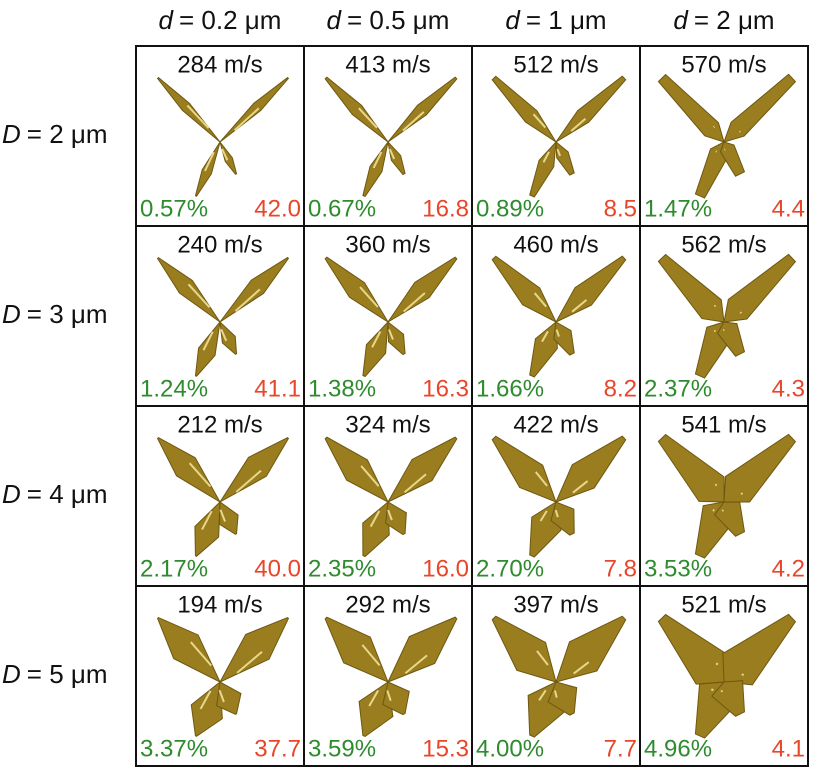 The height and width of the screenshot is (768, 820). Describe the element at coordinates (387, 244) in the screenshot. I see `speed: 360 m/s` at that location.